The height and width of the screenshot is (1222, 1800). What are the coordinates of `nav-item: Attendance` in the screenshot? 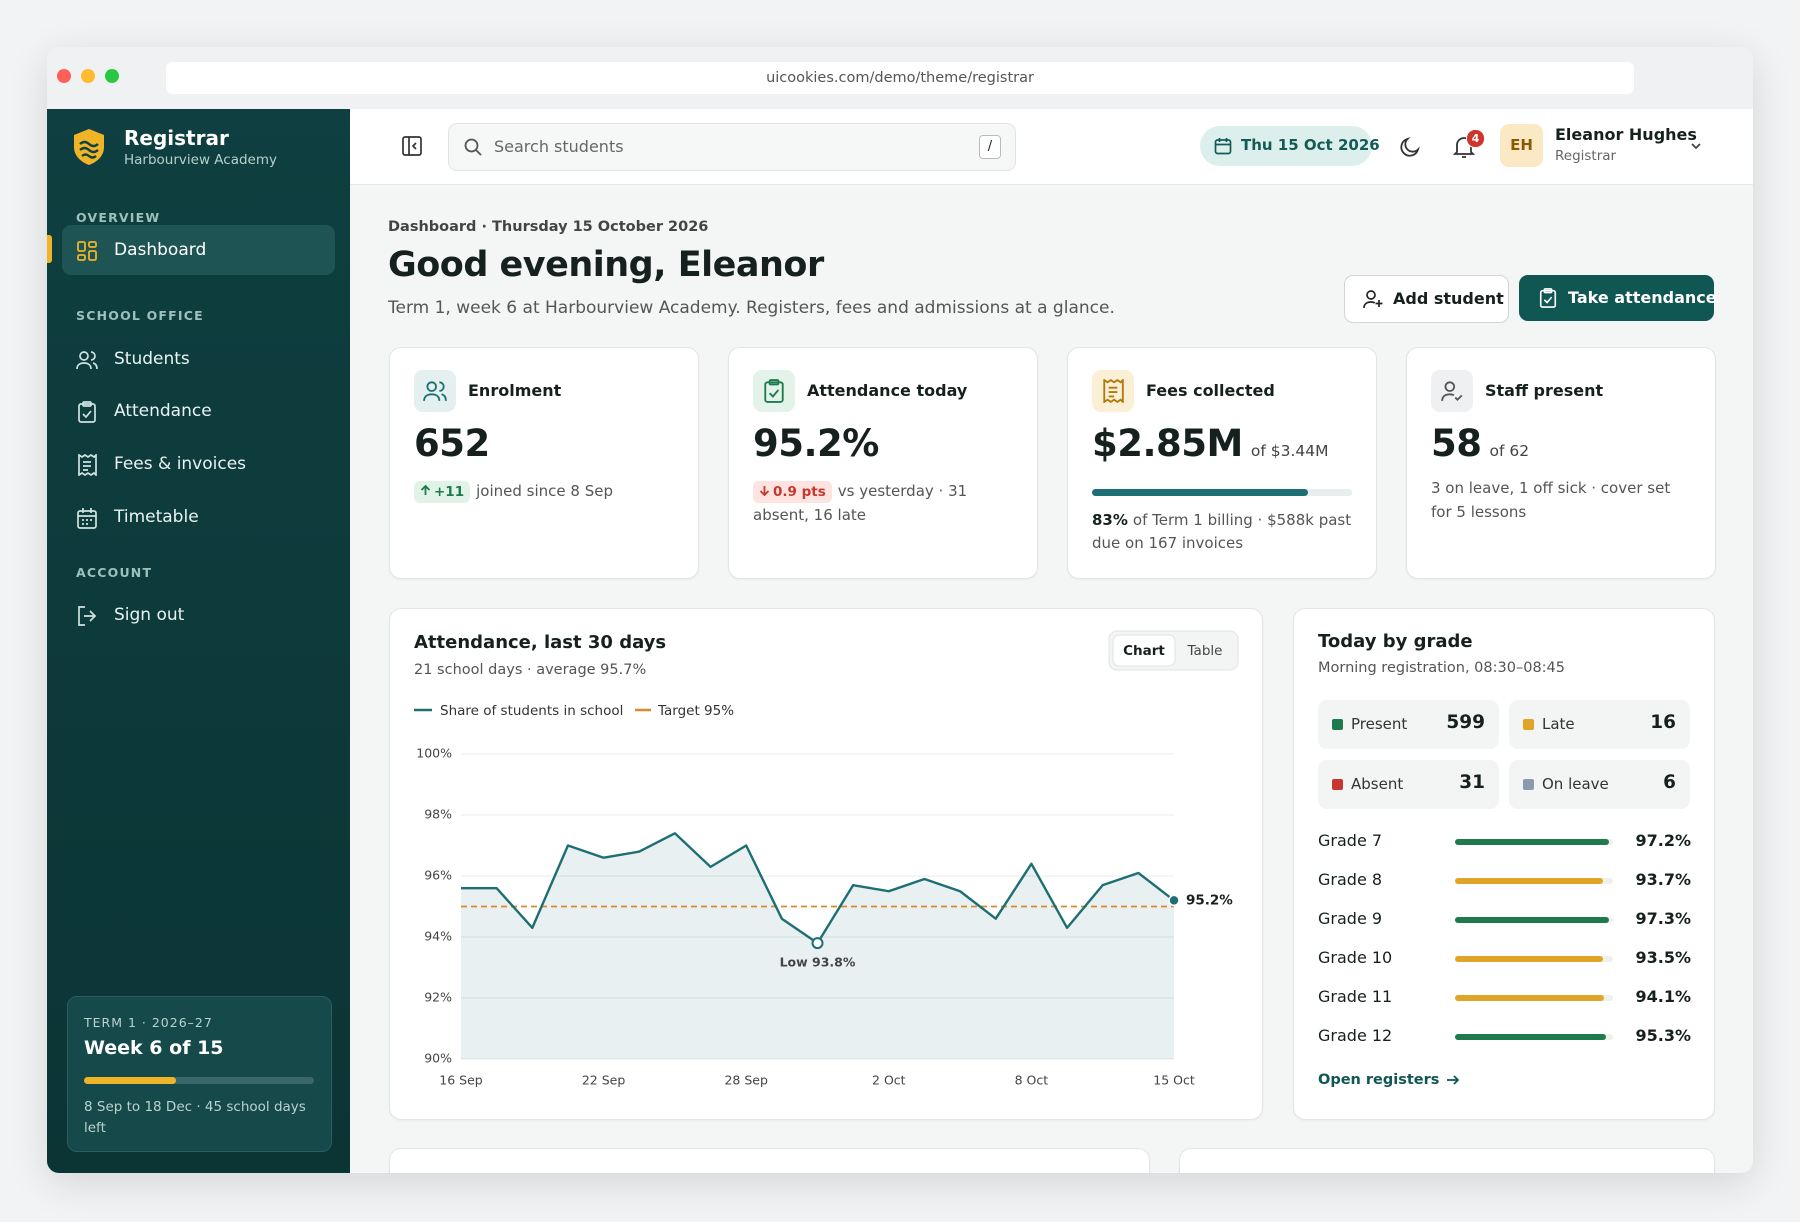 It's located at (163, 411).